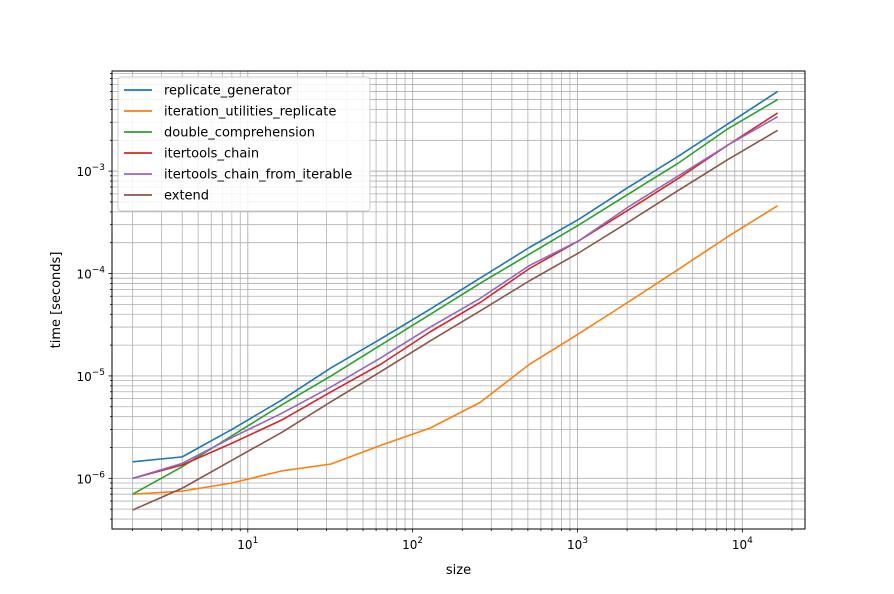  What do you see at coordinates (420, 541) in the screenshot?
I see `x-tick-exponent: 2` at bounding box center [420, 541].